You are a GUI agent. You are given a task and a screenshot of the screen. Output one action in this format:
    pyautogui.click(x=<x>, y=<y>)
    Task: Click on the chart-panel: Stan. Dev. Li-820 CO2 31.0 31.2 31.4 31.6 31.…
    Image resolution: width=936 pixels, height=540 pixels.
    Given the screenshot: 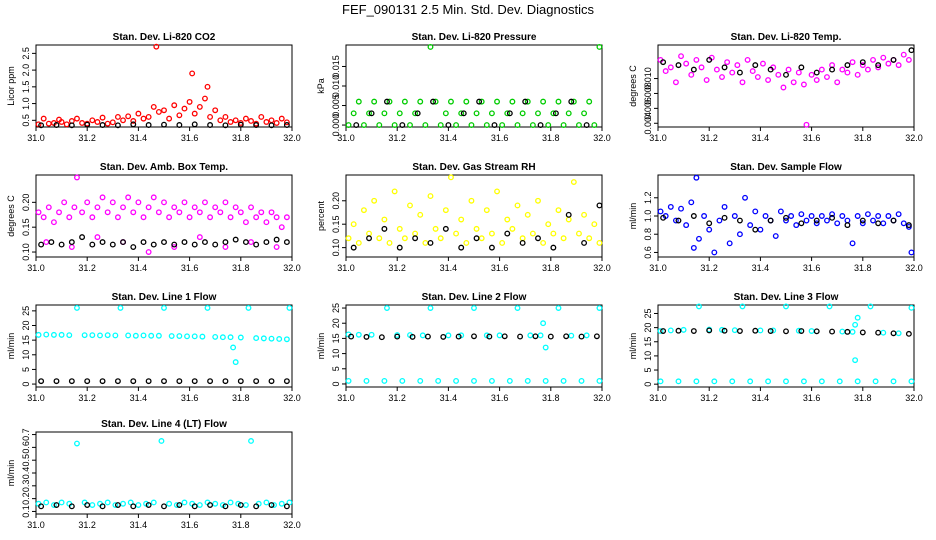 What is the action you would take?
    pyautogui.click(x=153, y=87)
    